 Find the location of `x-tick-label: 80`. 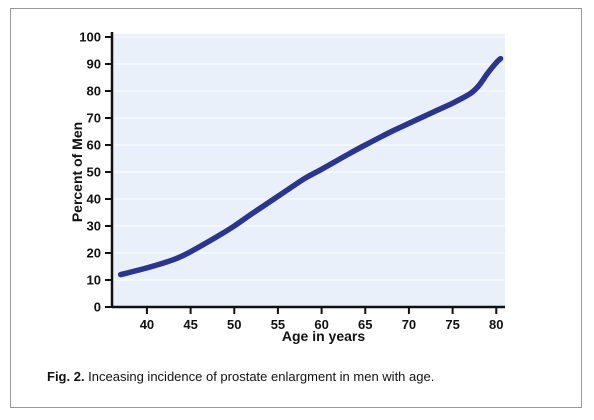

x-tick-label: 80 is located at coordinates (496, 324).